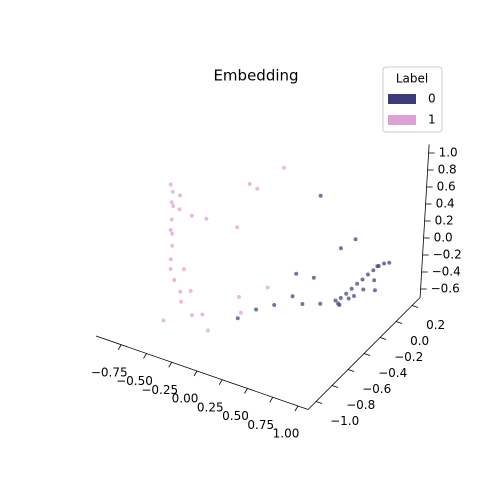  What do you see at coordinates (202, 372) in the screenshot?
I see `x-axis` at bounding box center [202, 372].